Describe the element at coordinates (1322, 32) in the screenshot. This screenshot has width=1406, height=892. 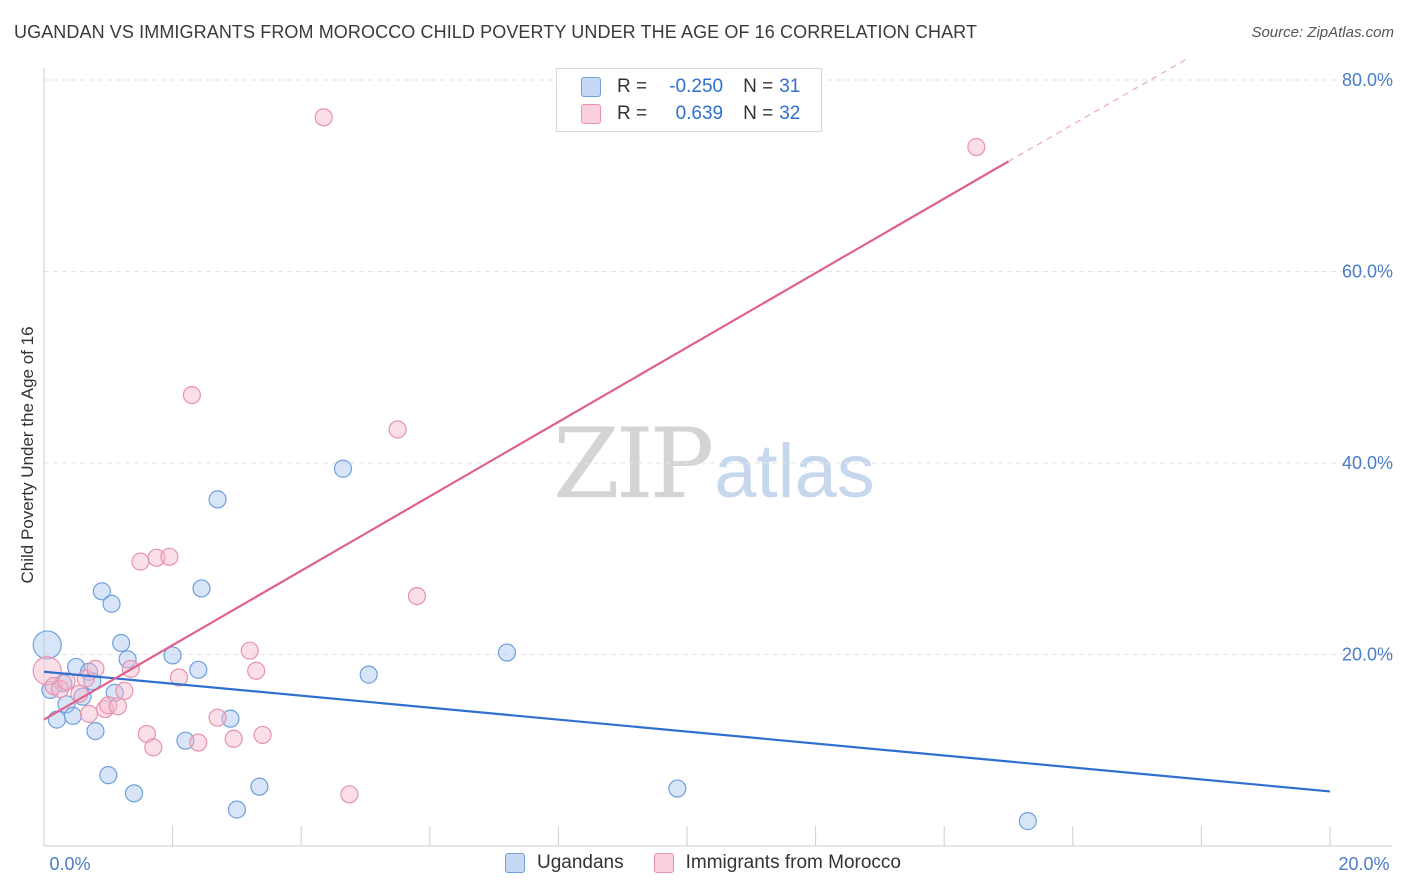
I see `source-label: Source: ZipAtlas.com` at that location.